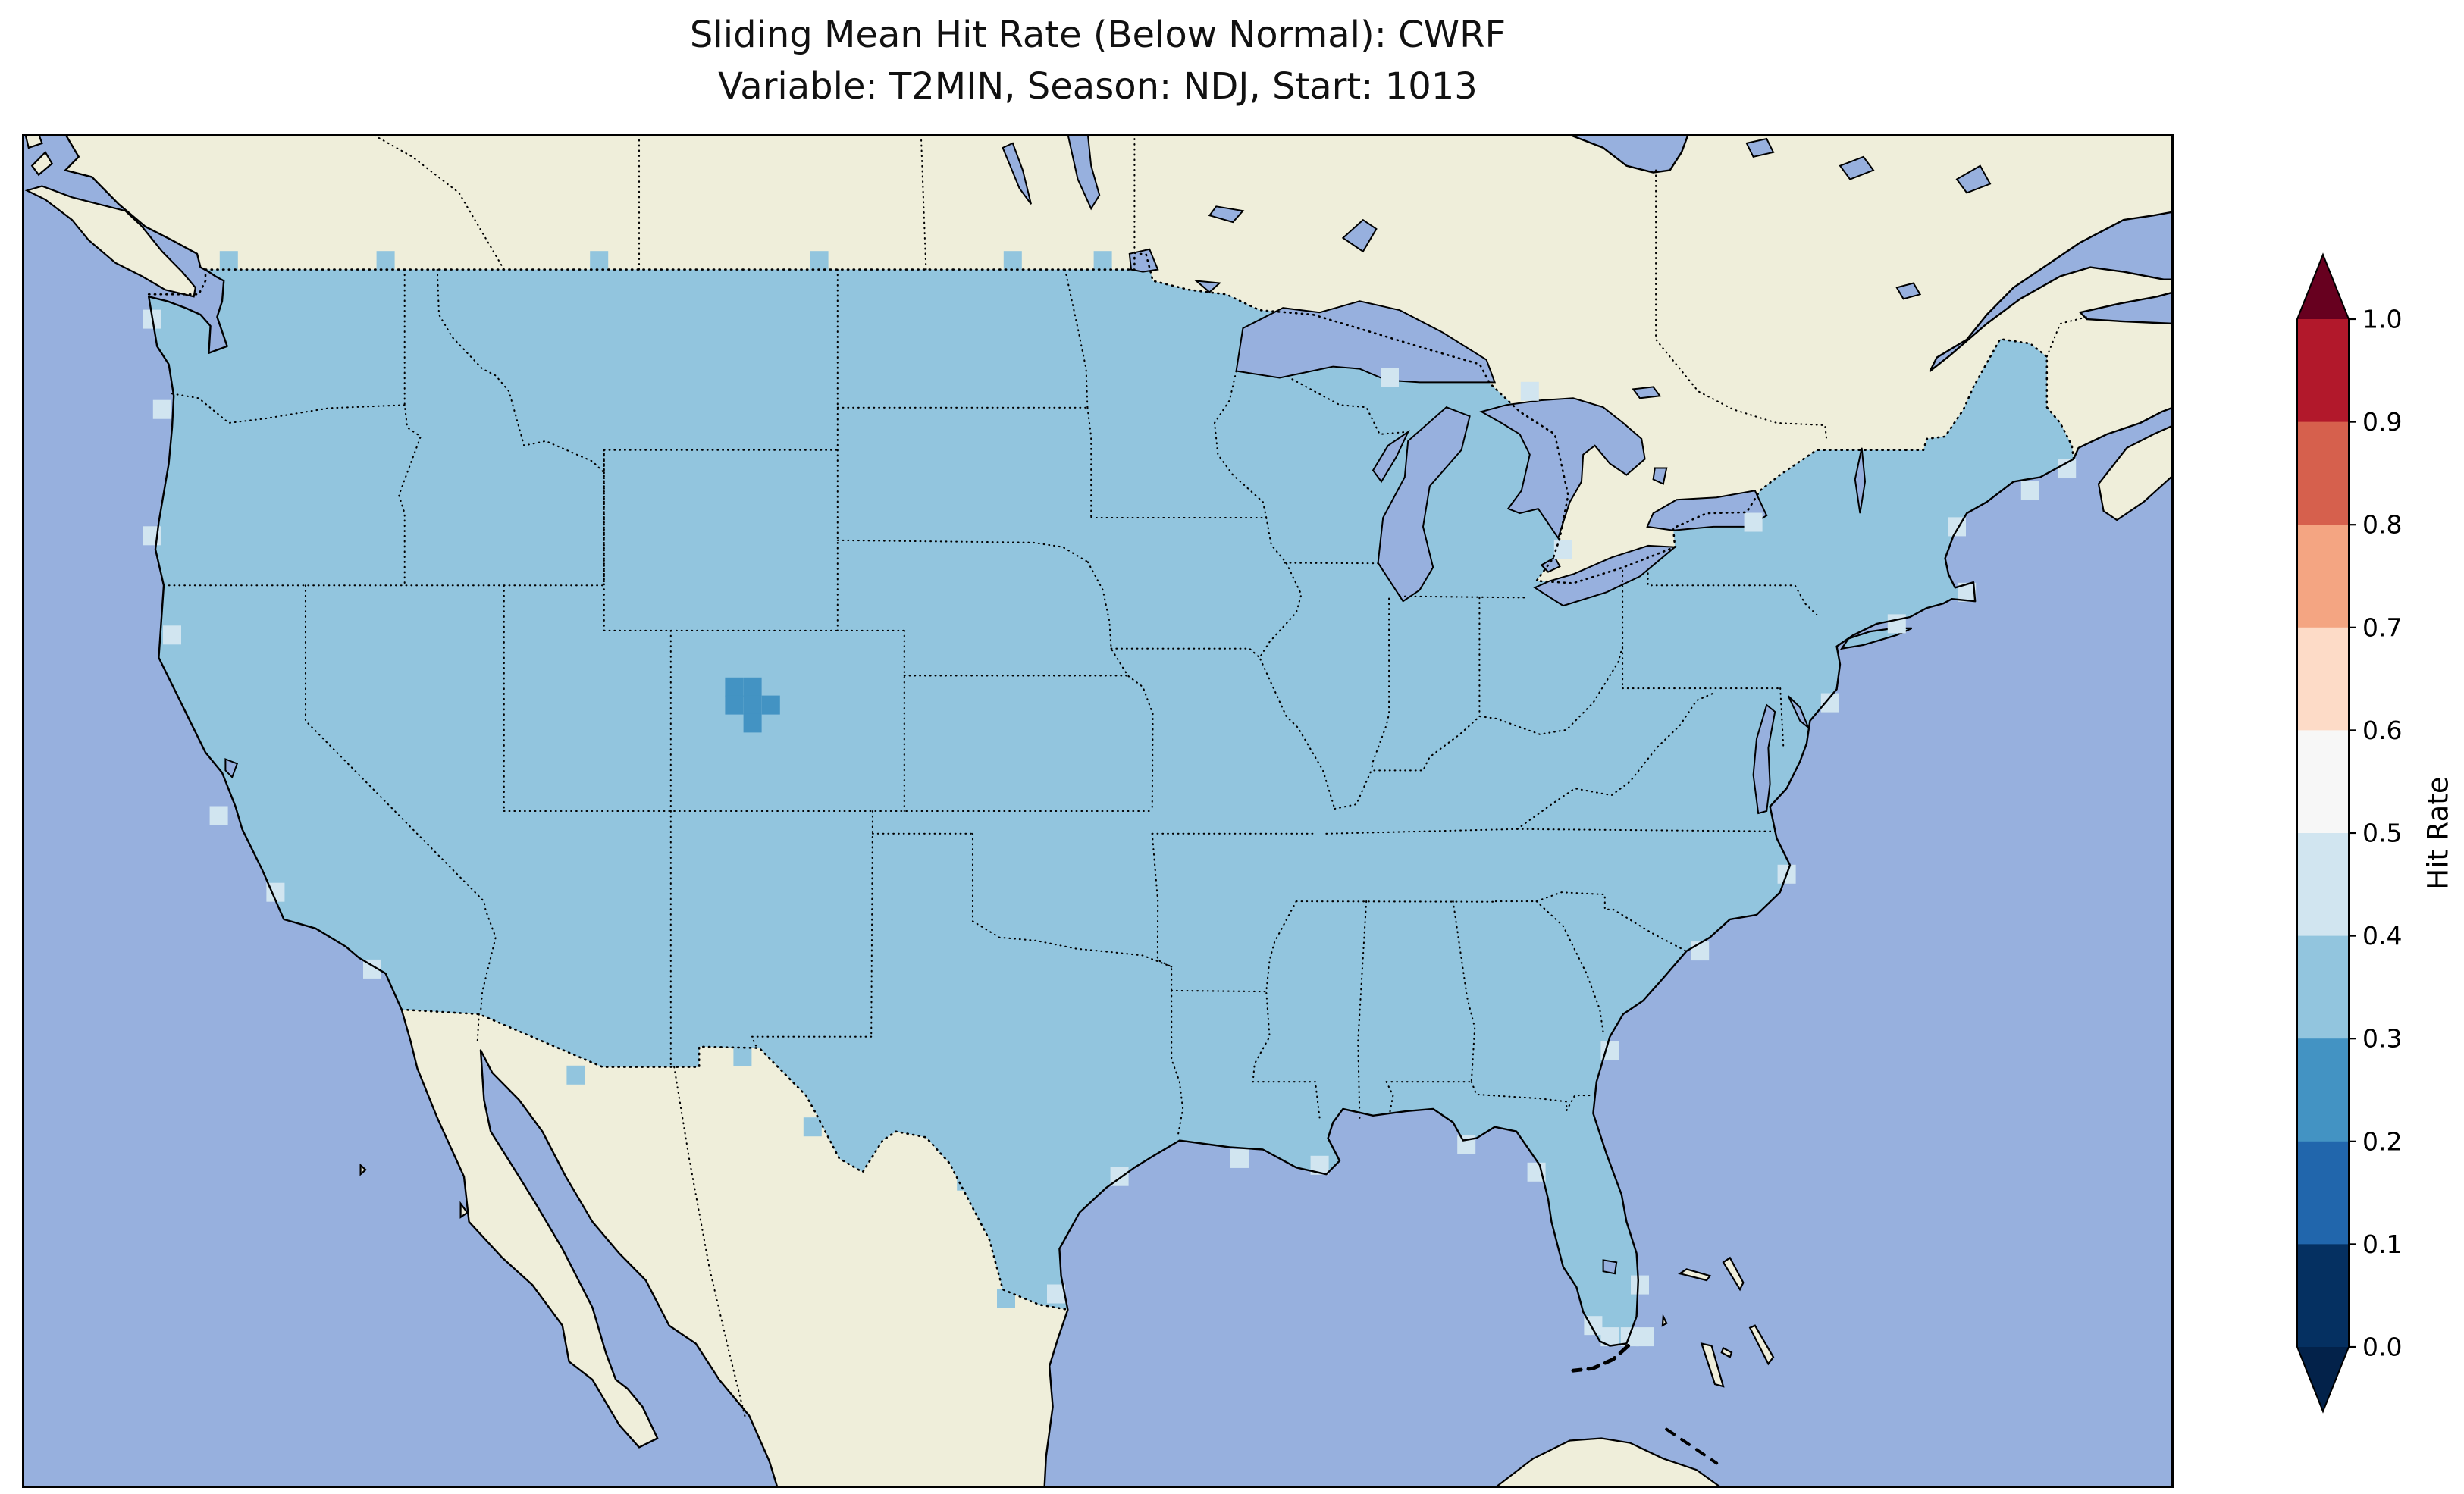 This screenshot has height=1494, width=2464. What do you see at coordinates (2438, 832) in the screenshot?
I see `colorbar-axis-label: Hit Rate` at bounding box center [2438, 832].